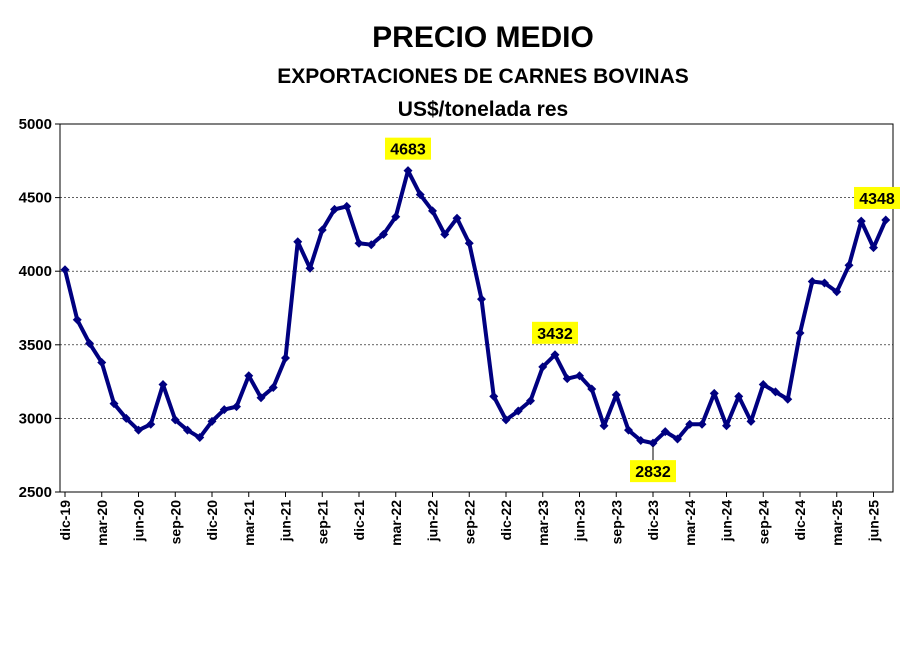  I want to click on x-tick-label: dic-23, so click(653, 520).